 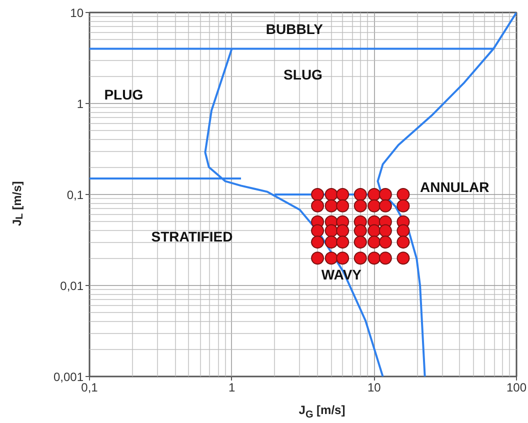 I want to click on annotation: SLUG, so click(x=303, y=74).